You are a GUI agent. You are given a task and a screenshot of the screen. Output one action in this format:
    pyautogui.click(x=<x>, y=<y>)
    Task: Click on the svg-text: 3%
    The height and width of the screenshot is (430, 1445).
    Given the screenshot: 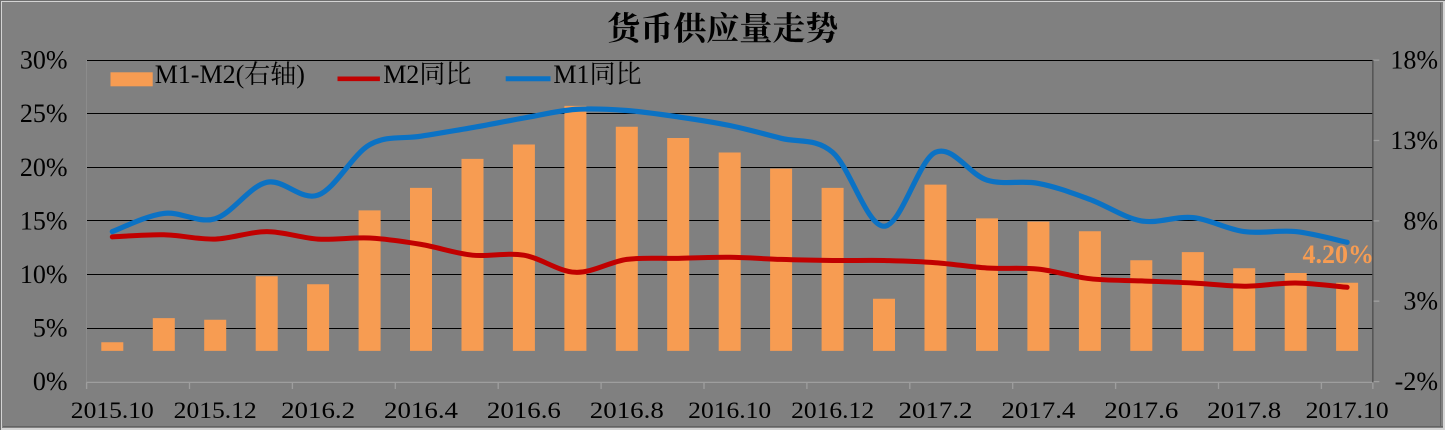 What is the action you would take?
    pyautogui.click(x=1420, y=301)
    